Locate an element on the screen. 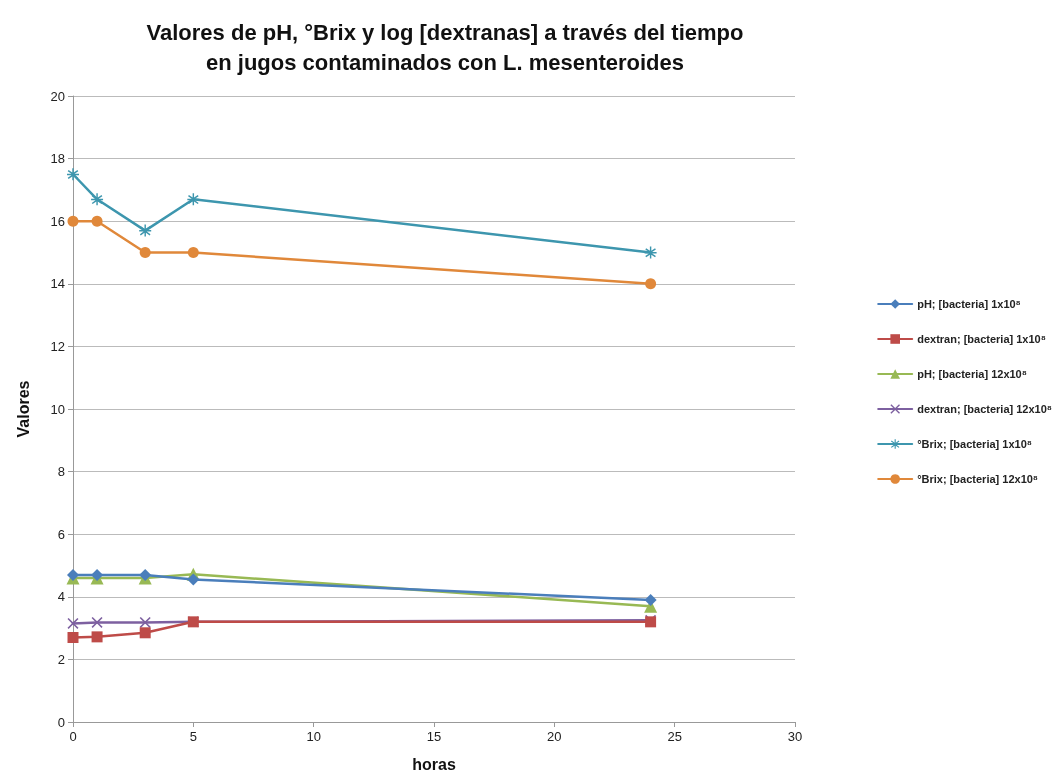 This screenshot has height=783, width=1063. legend-label: dextran; [bacteria] 12x10⁸ is located at coordinates (985, 409).